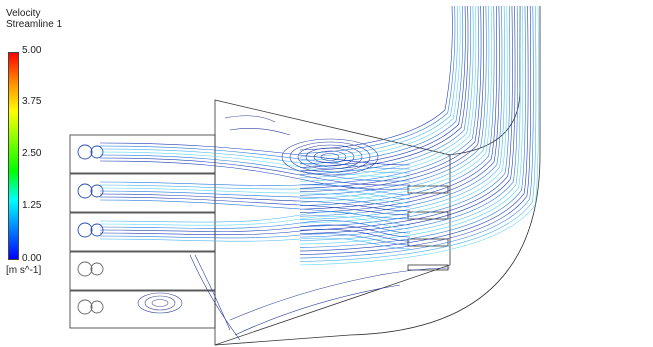 The image size is (653, 347). What do you see at coordinates (484, 81) in the screenshot?
I see `bend-inner-wall` at bounding box center [484, 81].